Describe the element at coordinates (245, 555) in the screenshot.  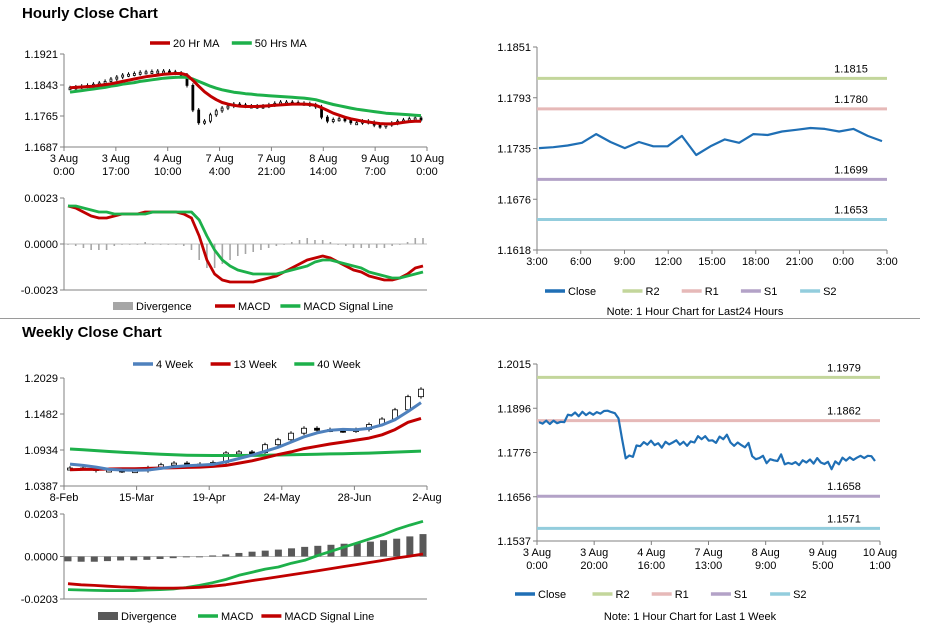
I see `weekly-macd-macd-line` at that location.